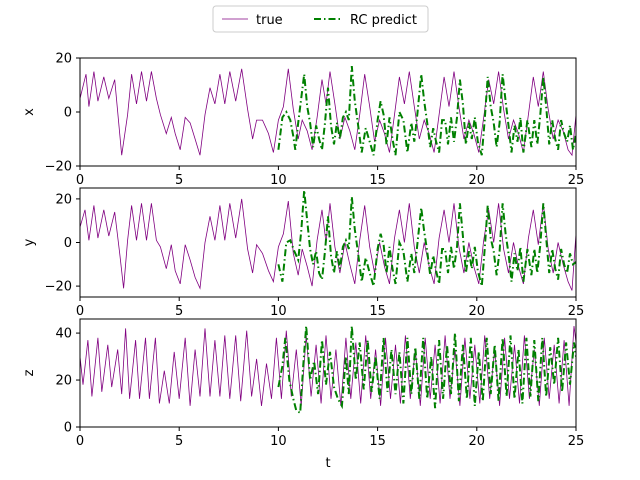  I want to click on rc-predict-series-line-y, so click(426, 238).